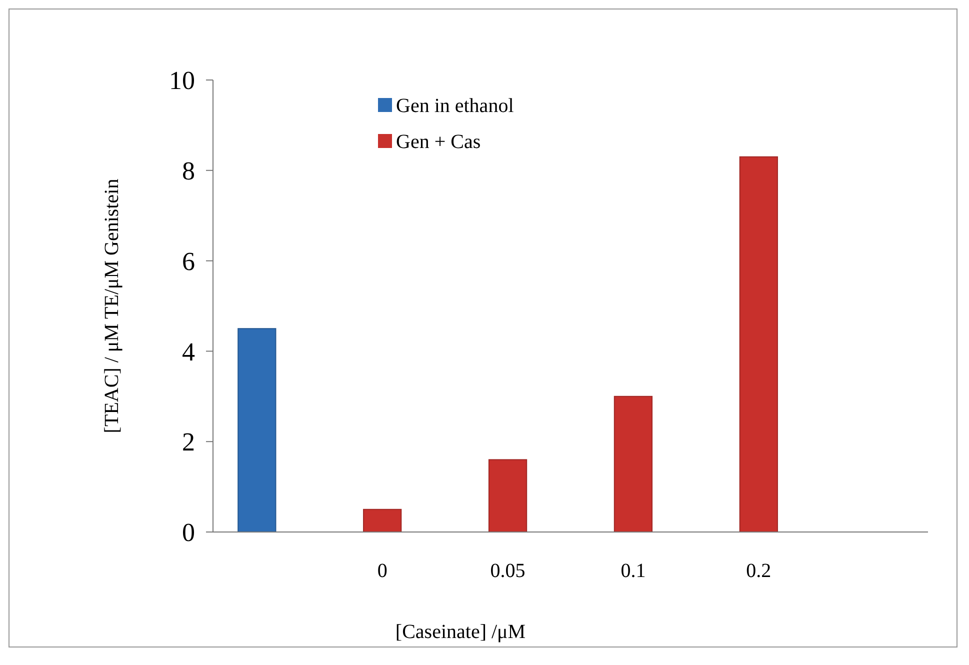 This screenshot has width=969, height=665. Describe the element at coordinates (382, 571) in the screenshot. I see `x-tick-label: 0` at that location.